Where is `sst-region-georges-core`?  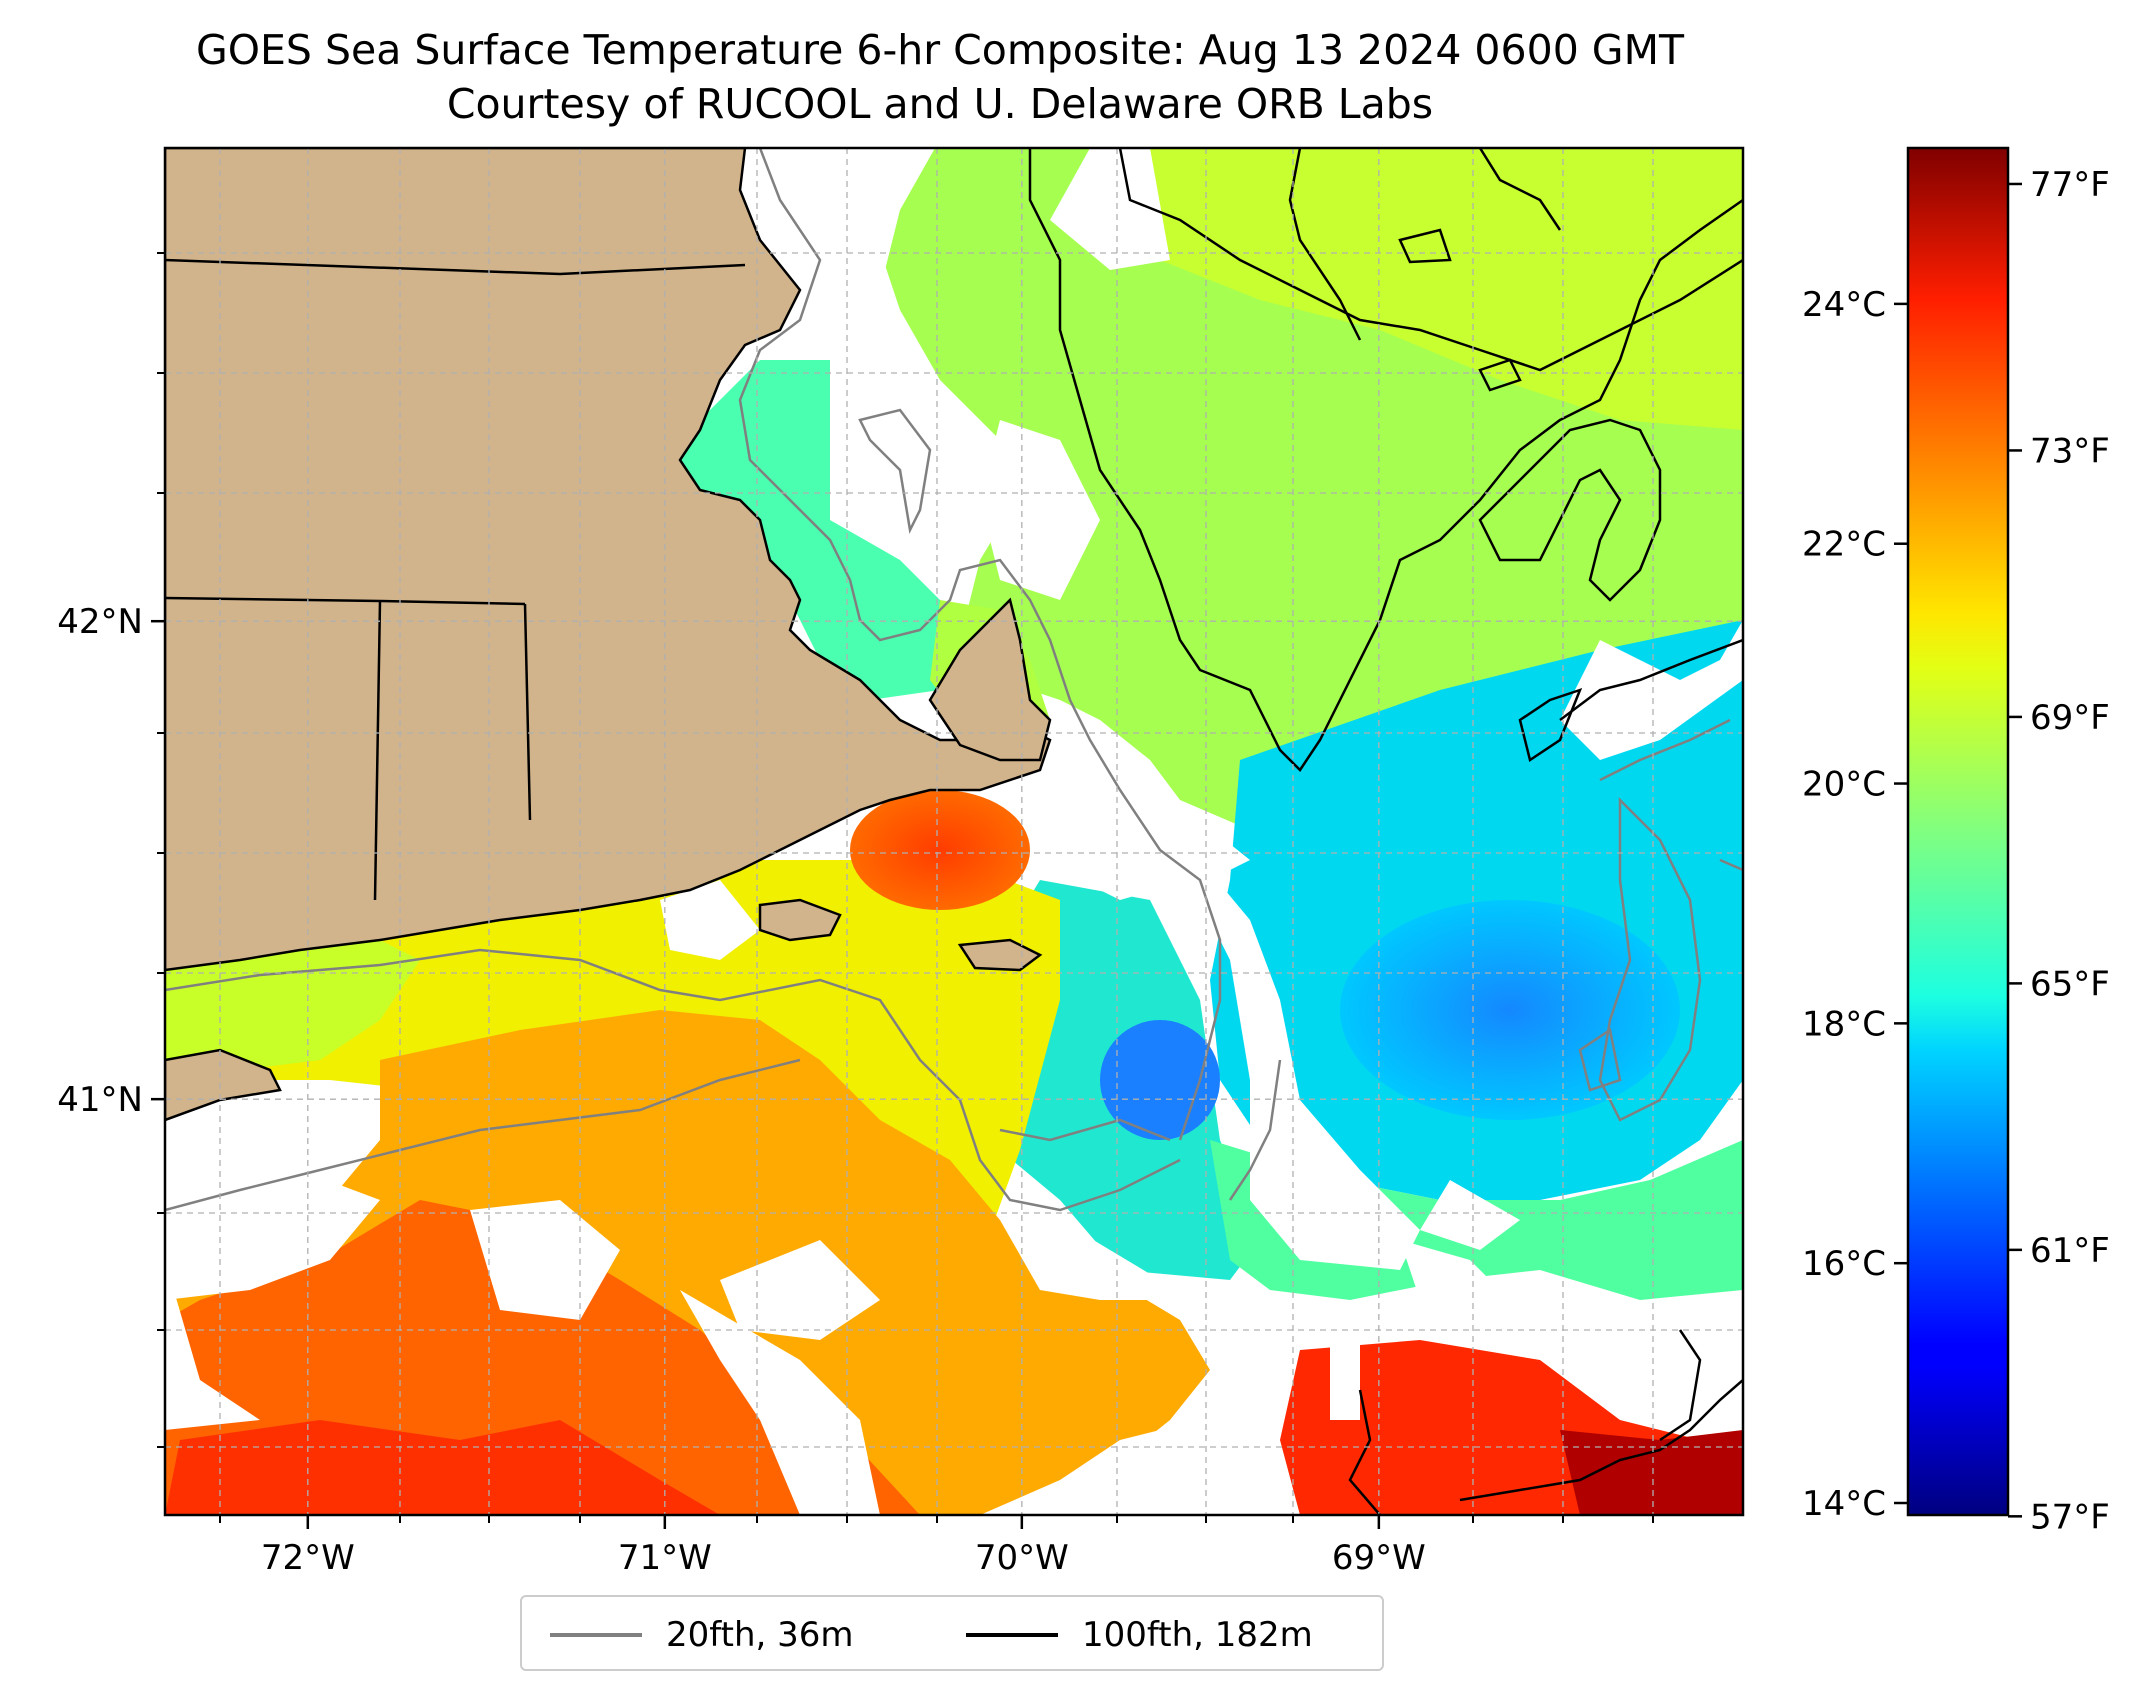 sst-region-georges-core is located at coordinates (1510, 1010).